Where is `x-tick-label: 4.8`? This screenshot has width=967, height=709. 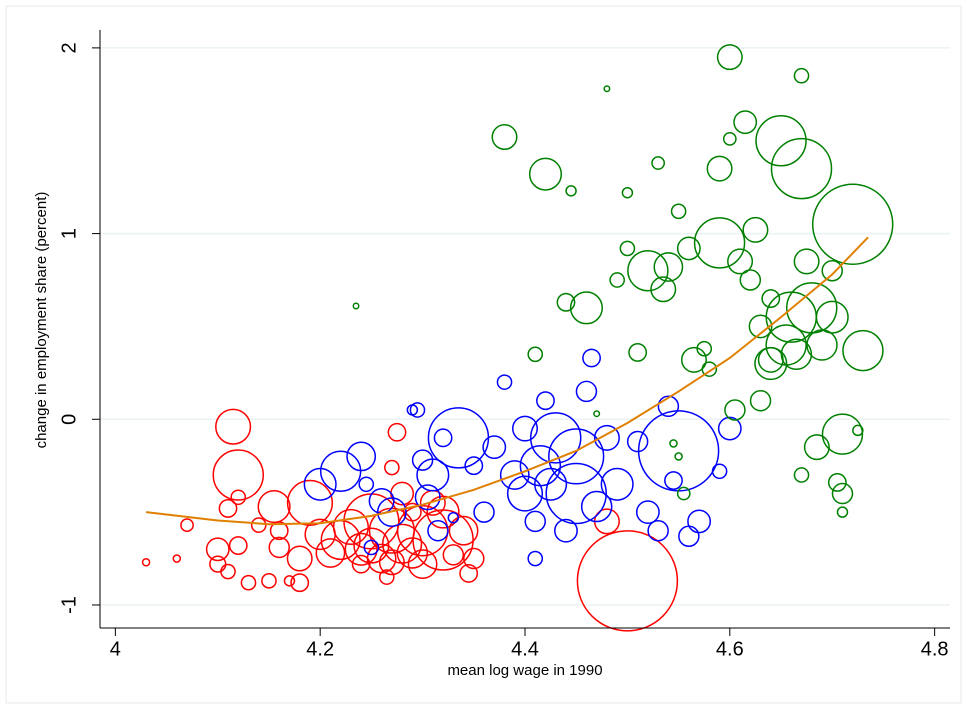 x-tick-label: 4.8 is located at coordinates (935, 649).